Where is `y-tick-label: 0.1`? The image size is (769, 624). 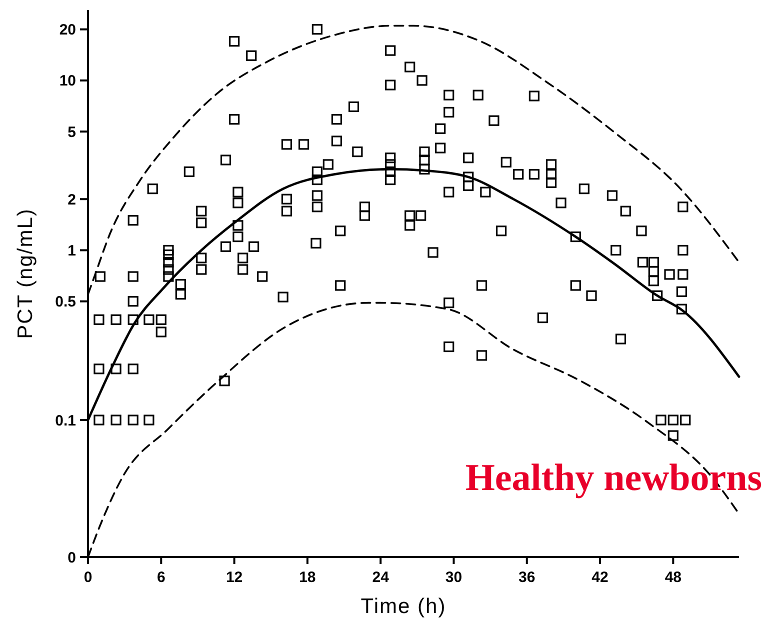
y-tick-label: 0.1 is located at coordinates (65, 421).